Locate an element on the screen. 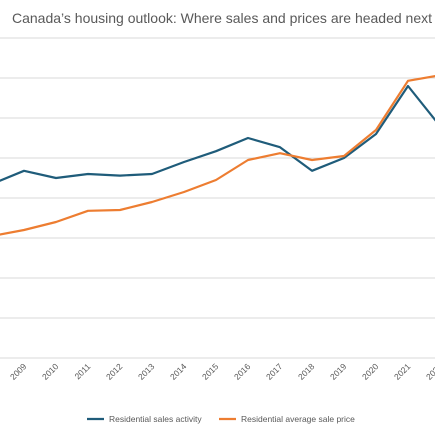 The width and height of the screenshot is (435, 435). x-tick-label: 2011 is located at coordinates (82, 371).